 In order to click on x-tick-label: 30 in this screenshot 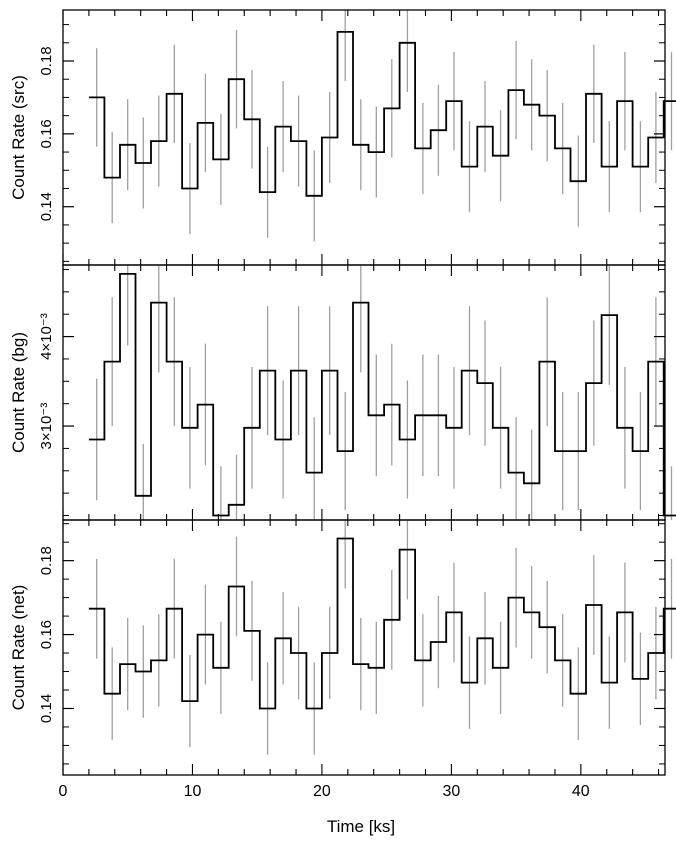, I will do `click(452, 791)`.